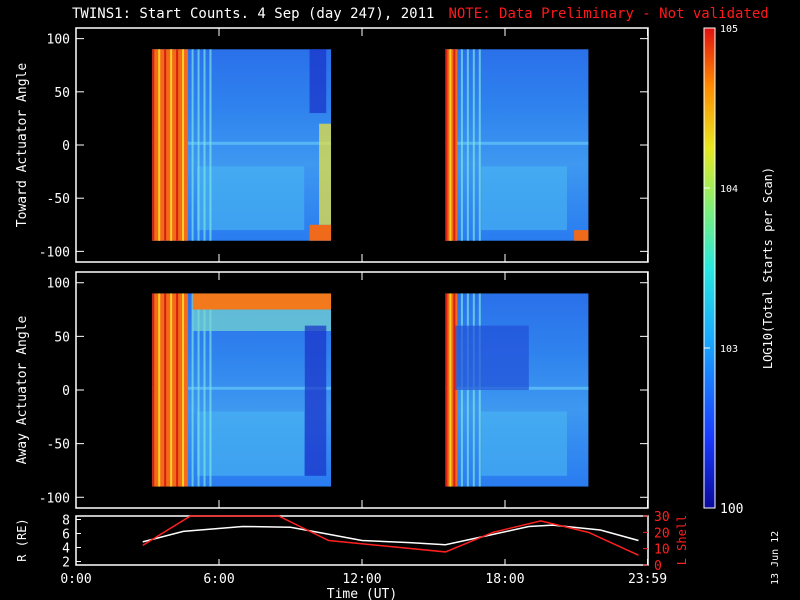  Describe the element at coordinates (662, 550) in the screenshot. I see `orbit-right-tick-label: 10` at that location.